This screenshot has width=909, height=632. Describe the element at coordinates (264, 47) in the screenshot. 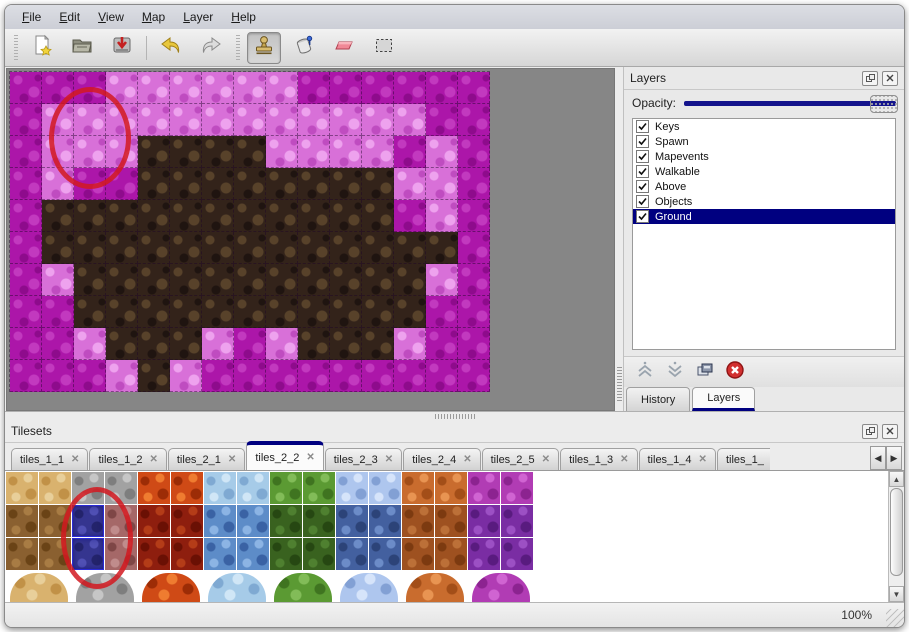

I see `stamp-button` at that location.